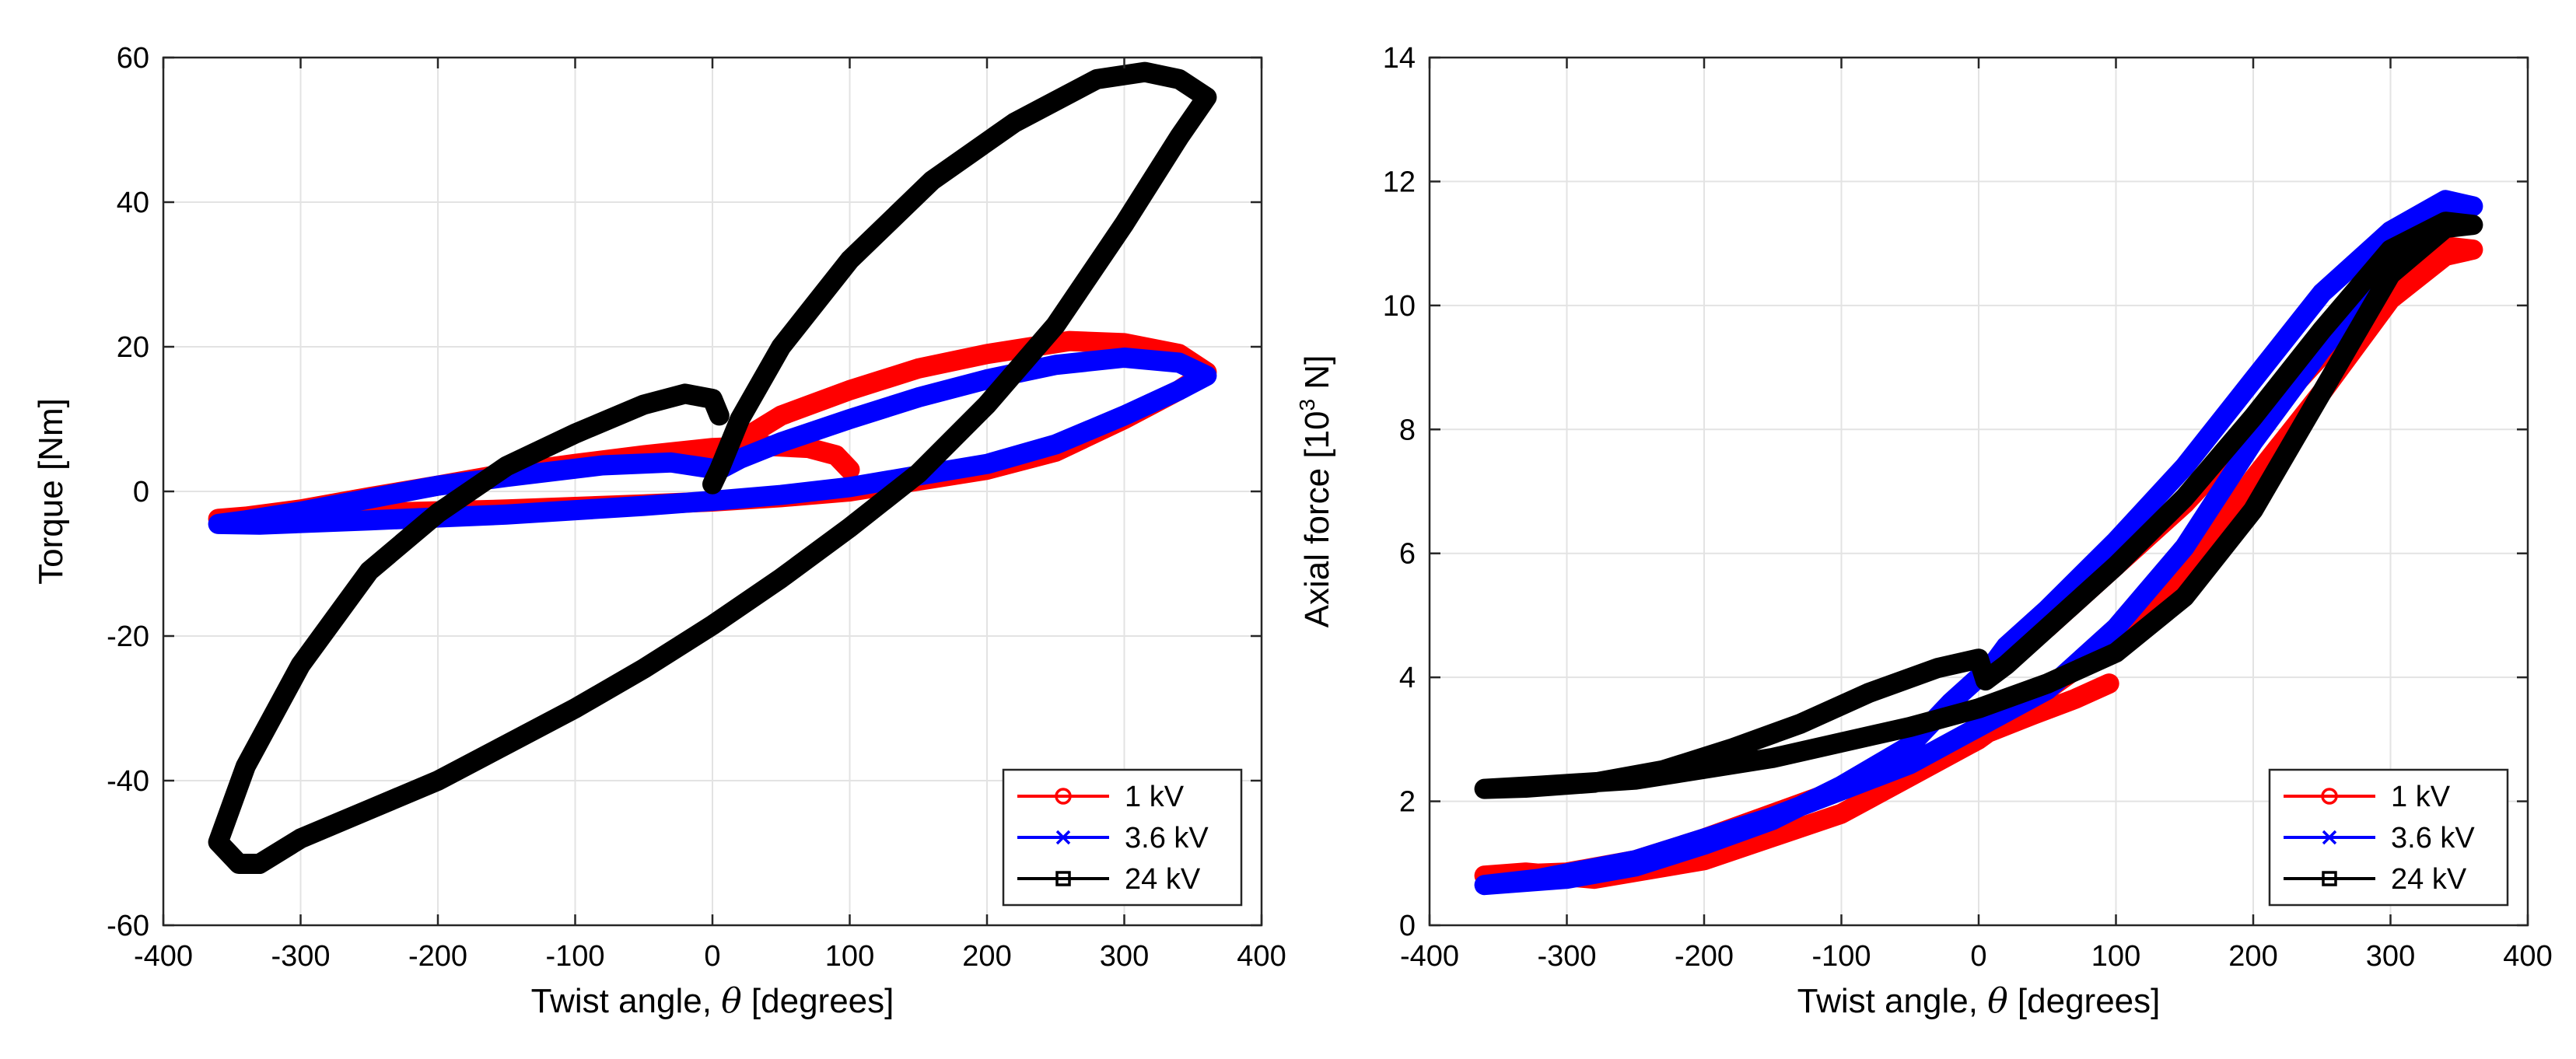 The height and width of the screenshot is (1059, 2576). I want to click on y-tick-label: 4, so click(1408, 678).